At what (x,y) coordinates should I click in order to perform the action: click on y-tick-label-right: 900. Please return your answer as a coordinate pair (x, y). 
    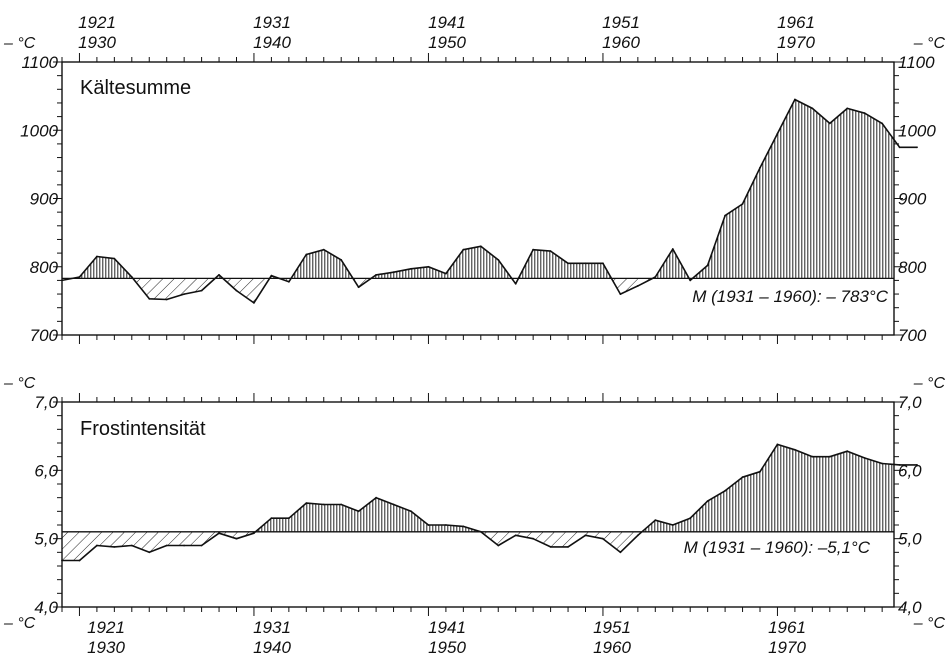
    Looking at the image, I should click on (912, 199).